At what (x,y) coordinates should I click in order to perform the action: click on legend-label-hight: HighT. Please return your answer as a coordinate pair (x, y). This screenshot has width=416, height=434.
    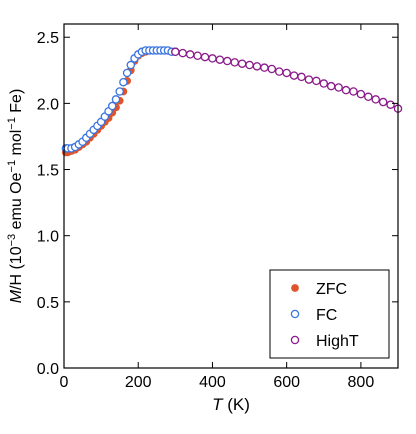
    Looking at the image, I should click on (337, 341).